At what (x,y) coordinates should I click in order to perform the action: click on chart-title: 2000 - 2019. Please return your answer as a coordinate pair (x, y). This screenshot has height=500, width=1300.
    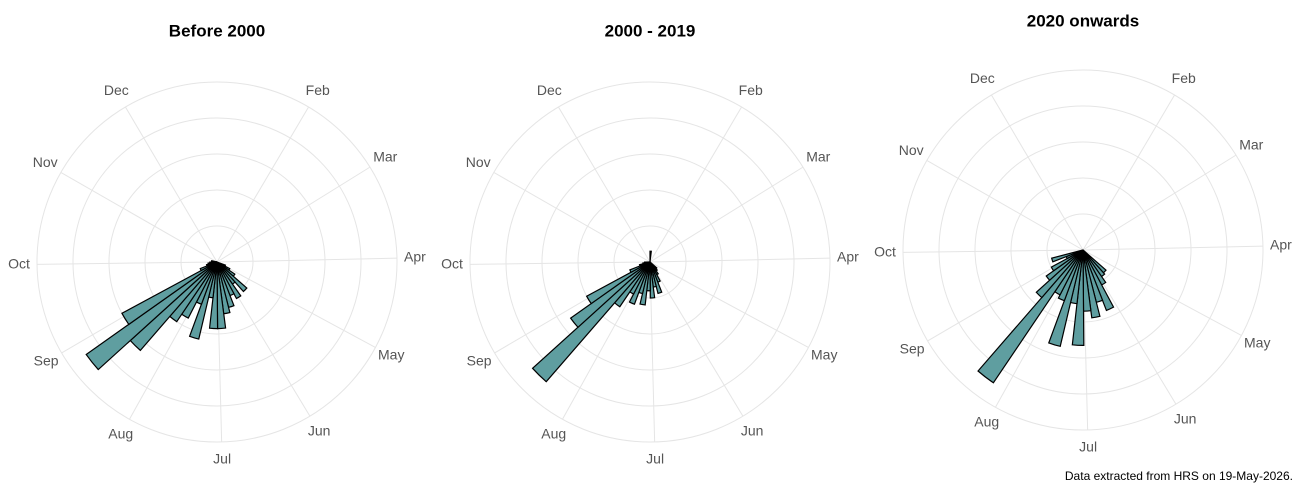
    Looking at the image, I should click on (650, 30).